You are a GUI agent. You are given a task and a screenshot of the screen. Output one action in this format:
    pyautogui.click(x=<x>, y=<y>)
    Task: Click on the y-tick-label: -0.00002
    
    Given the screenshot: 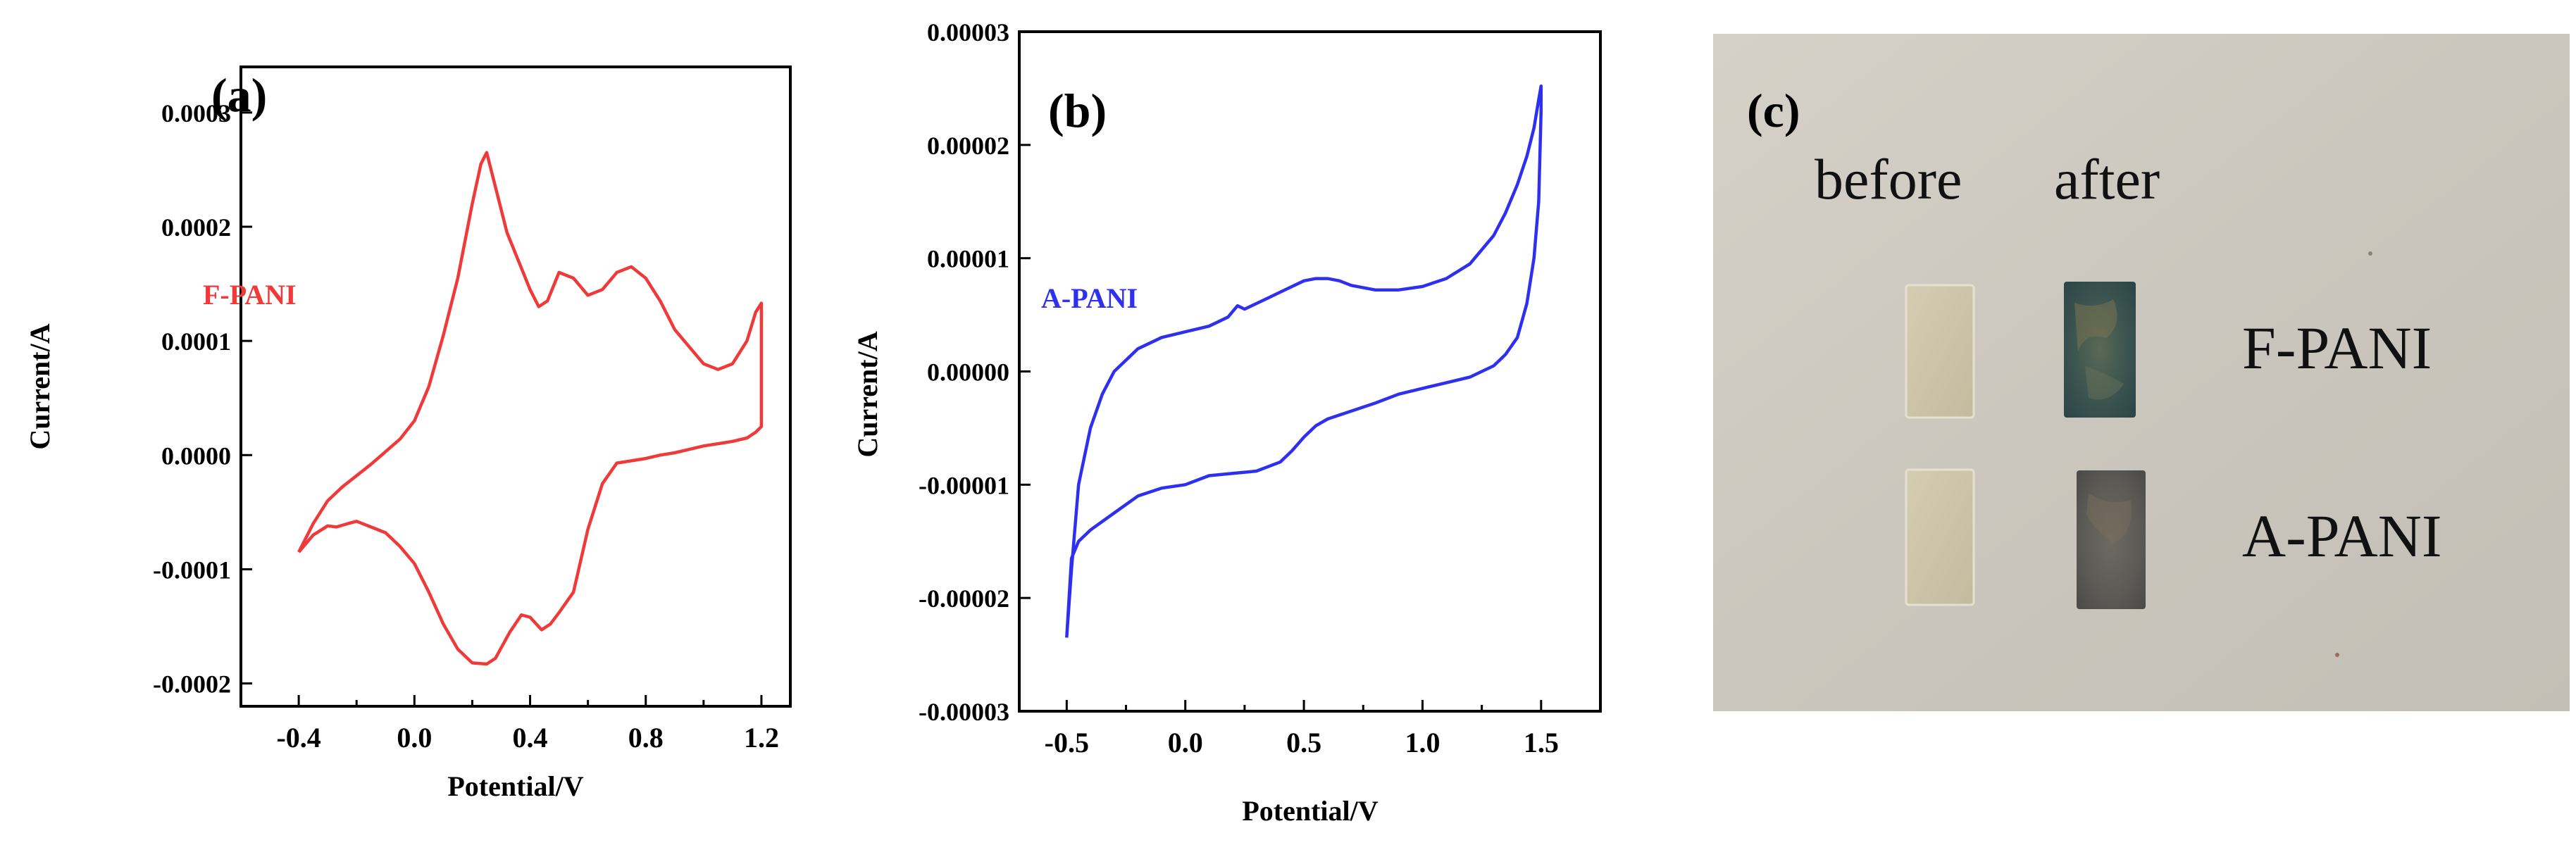 What is the action you would take?
    pyautogui.click(x=964, y=598)
    